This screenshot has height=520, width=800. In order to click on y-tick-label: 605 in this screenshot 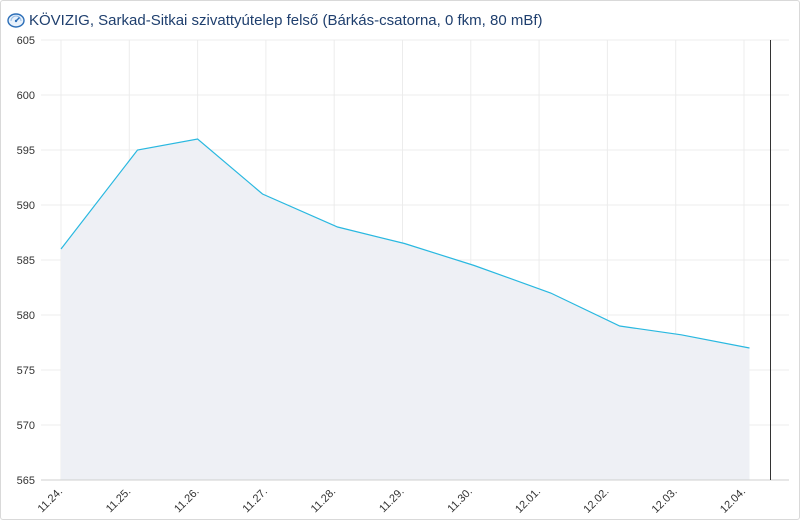, I will do `click(26, 41)`.